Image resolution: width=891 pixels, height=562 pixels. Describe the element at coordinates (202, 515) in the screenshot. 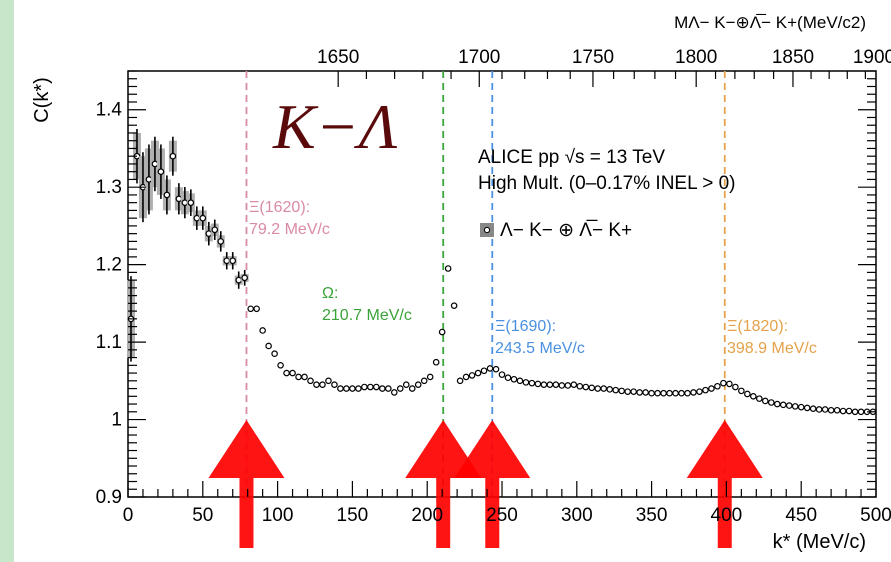

I see `x-tick-label: 50` at that location.